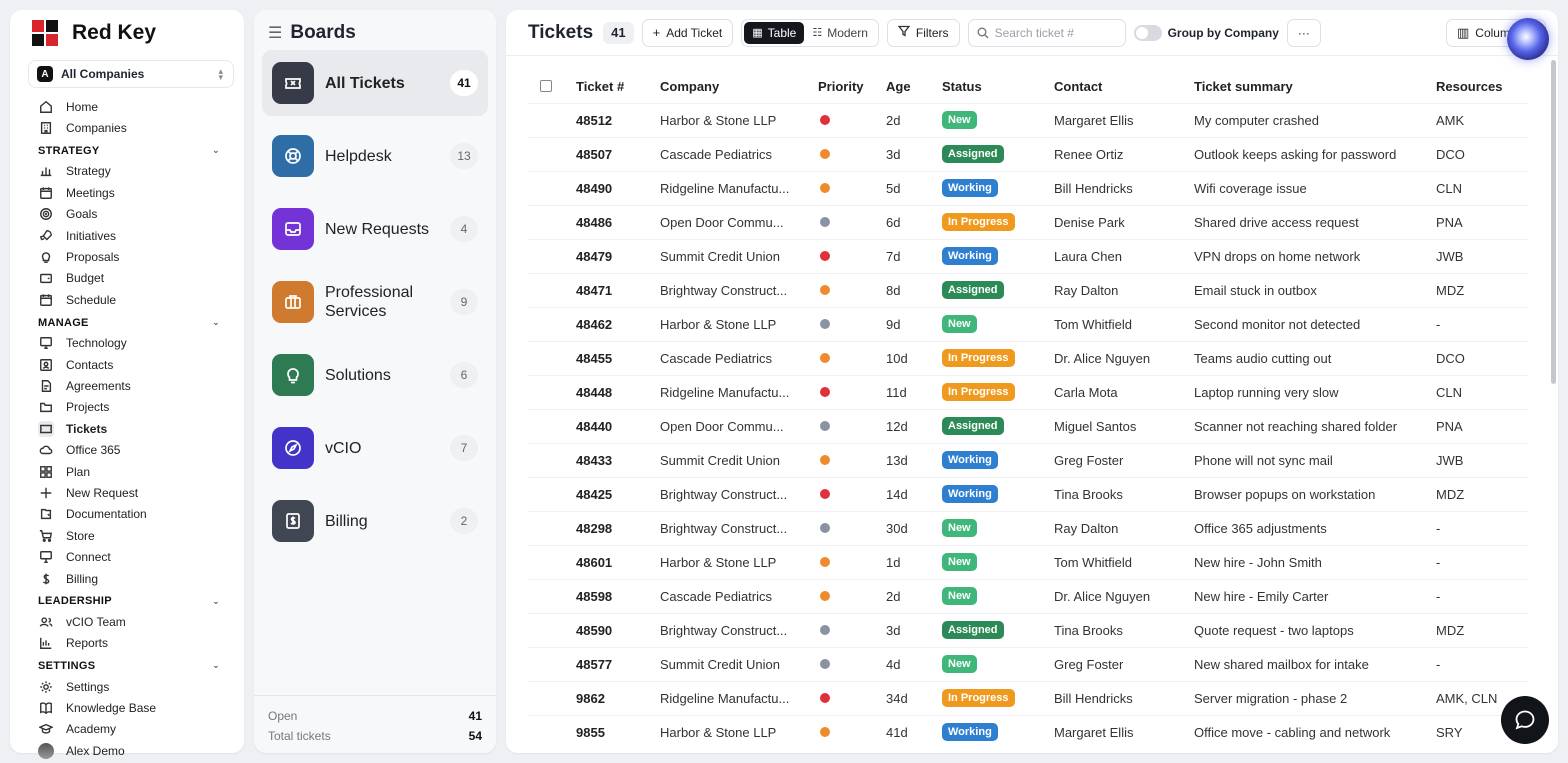  I want to click on view-table-button: ▦ Table, so click(774, 32).